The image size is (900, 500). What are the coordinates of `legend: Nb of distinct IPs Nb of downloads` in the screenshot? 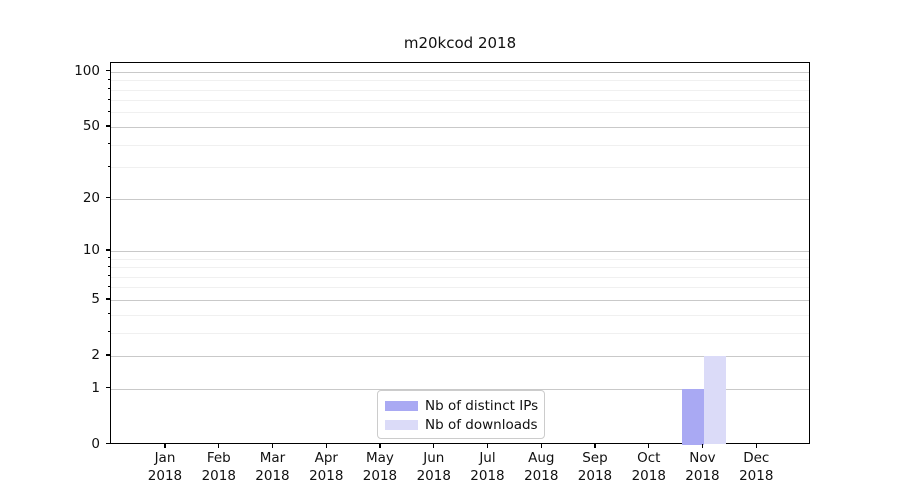 It's located at (461, 414).